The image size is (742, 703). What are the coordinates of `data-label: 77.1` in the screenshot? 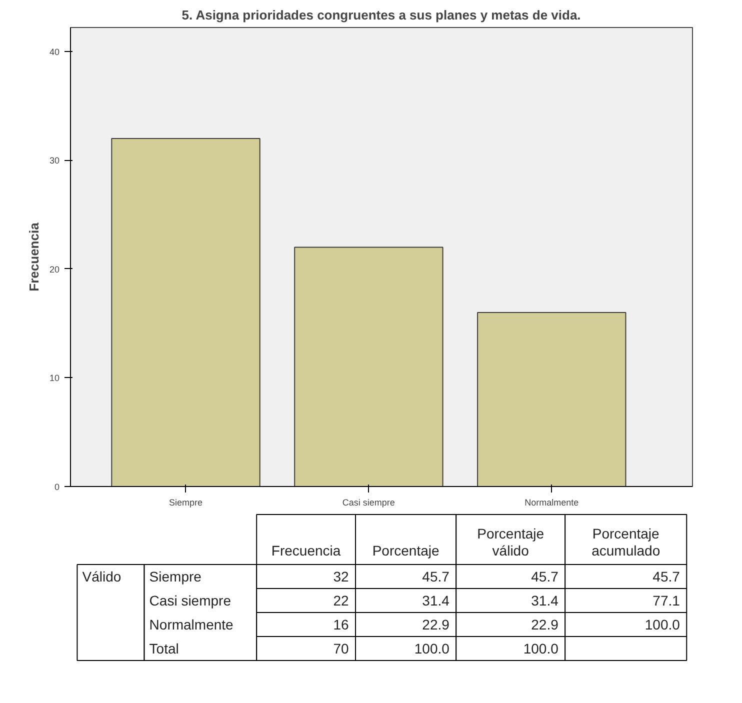 It's located at (666, 600).